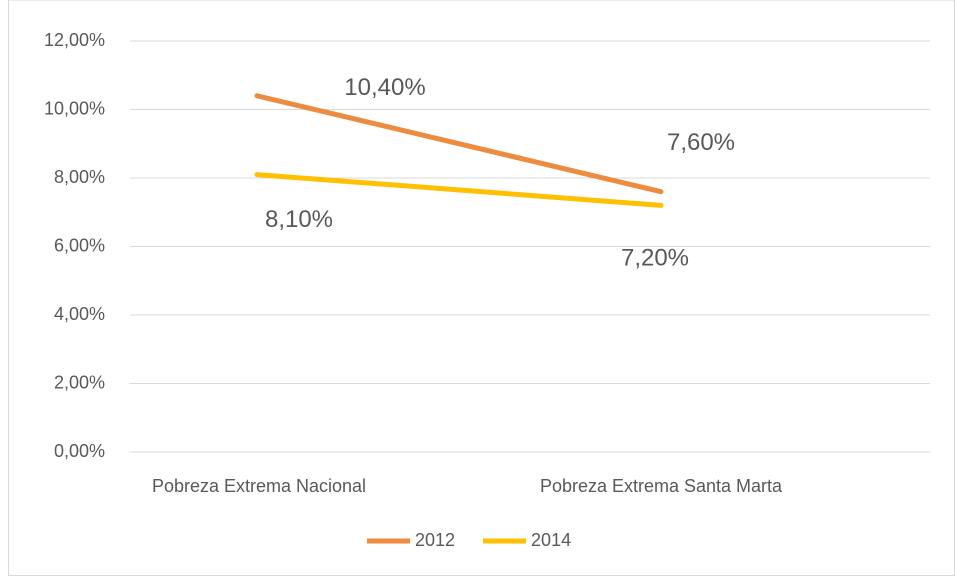 Image resolution: width=955 pixels, height=576 pixels. Describe the element at coordinates (384, 87) in the screenshot. I see `data-label: 10,40%` at that location.